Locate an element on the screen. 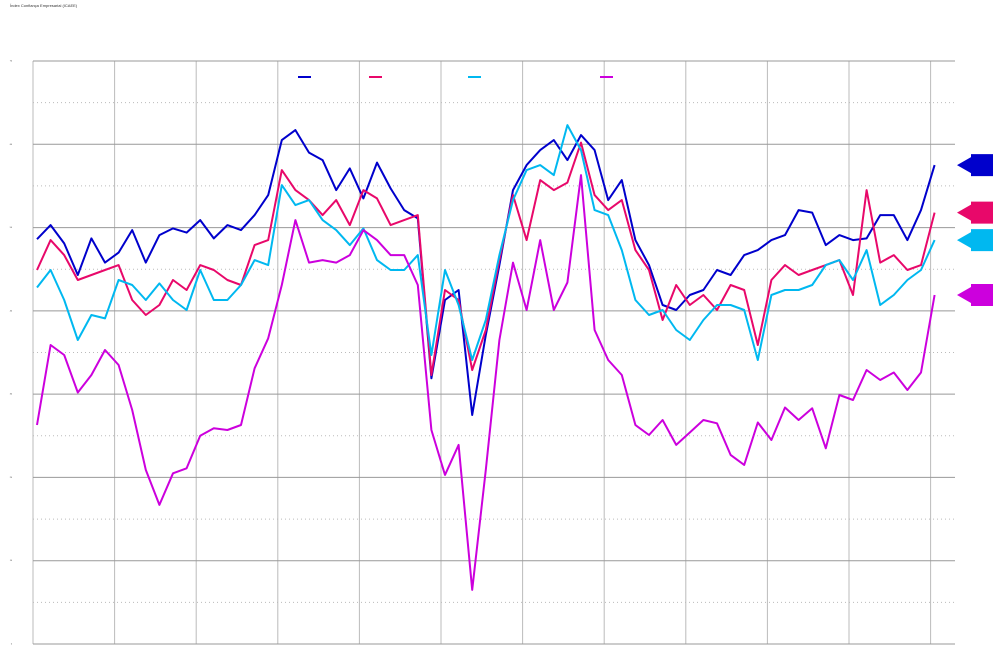 This screenshot has height=647, width=996. y-tick-label: 60 is located at coordinates (11, 145).